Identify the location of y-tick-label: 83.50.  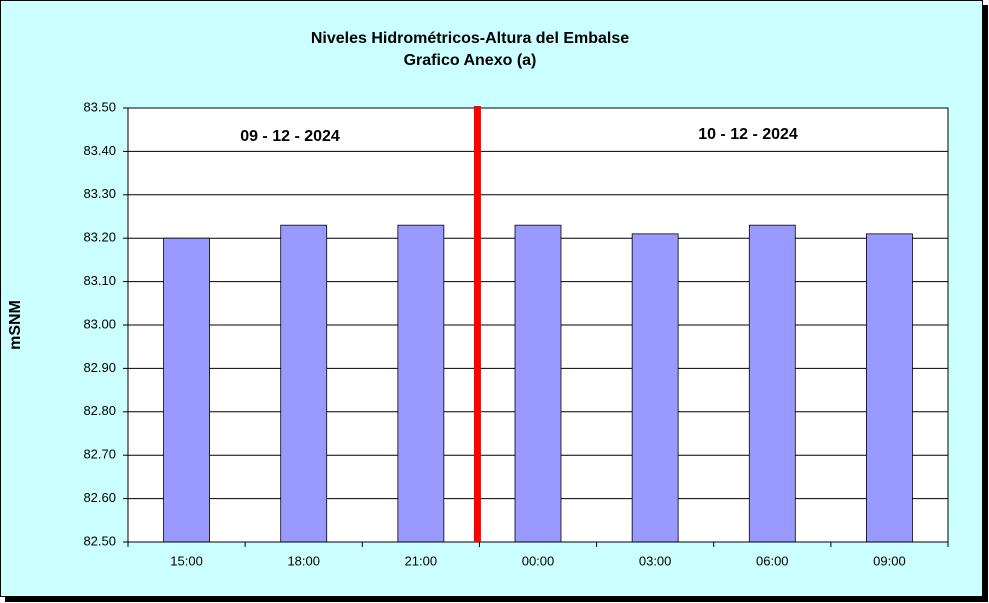
(99, 106).